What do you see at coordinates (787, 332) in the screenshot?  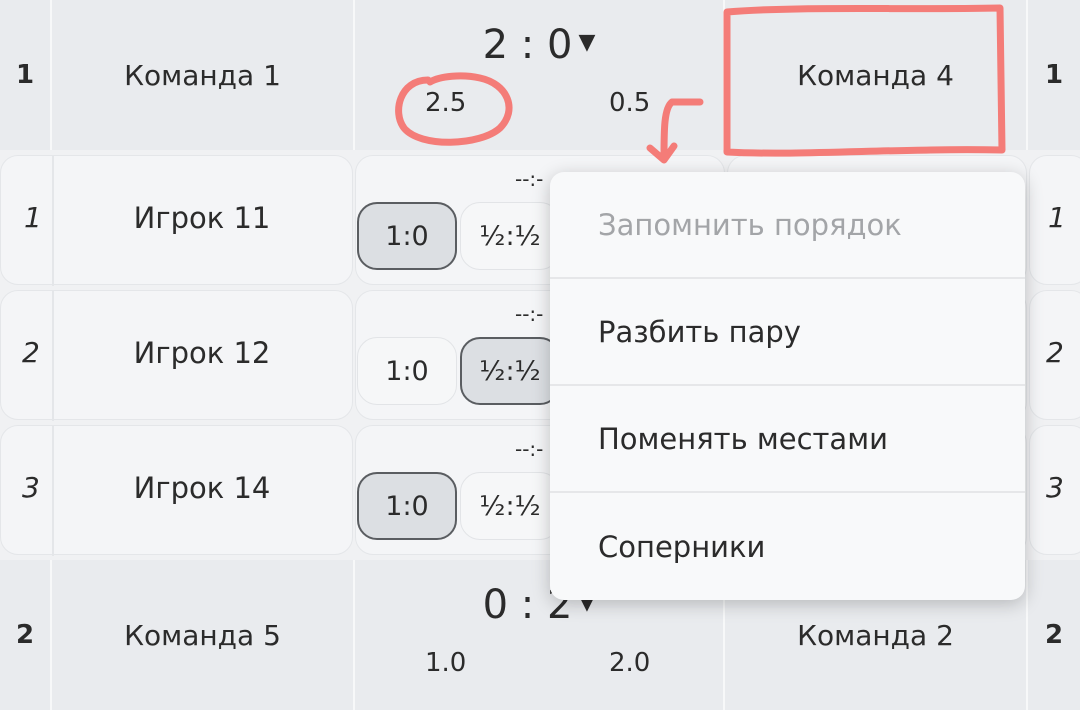 I see `menu-item-split-pair: Разбить пару` at bounding box center [787, 332].